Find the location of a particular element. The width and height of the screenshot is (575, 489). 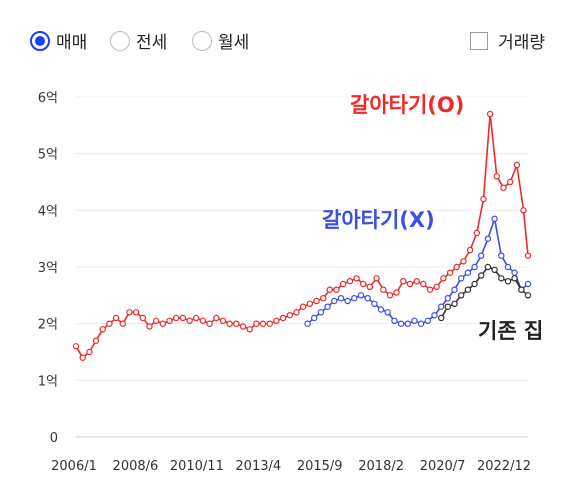

checkbox-icon is located at coordinates (479, 40).